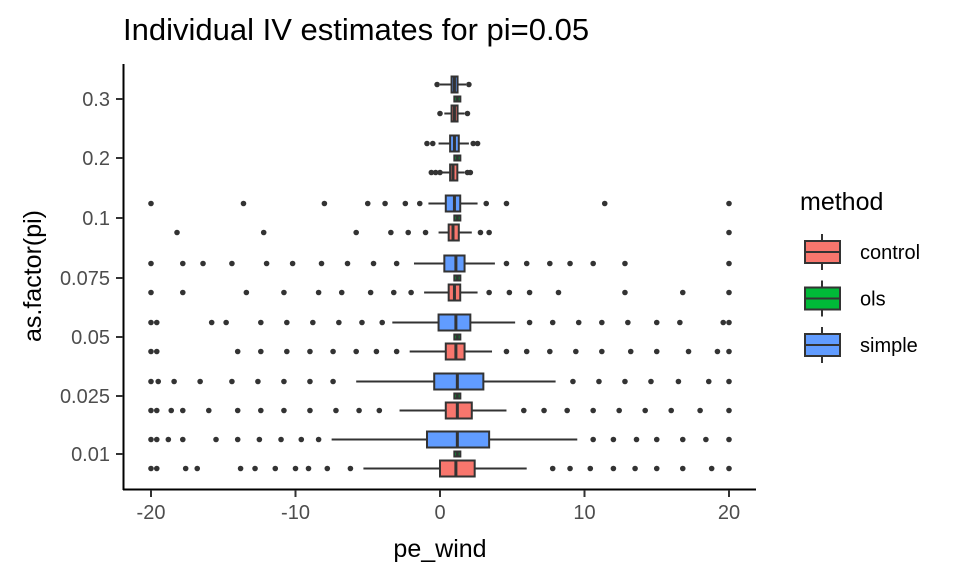 The image size is (960, 576). What do you see at coordinates (85, 279) in the screenshot?
I see `y-tick-label: 0.075` at bounding box center [85, 279].